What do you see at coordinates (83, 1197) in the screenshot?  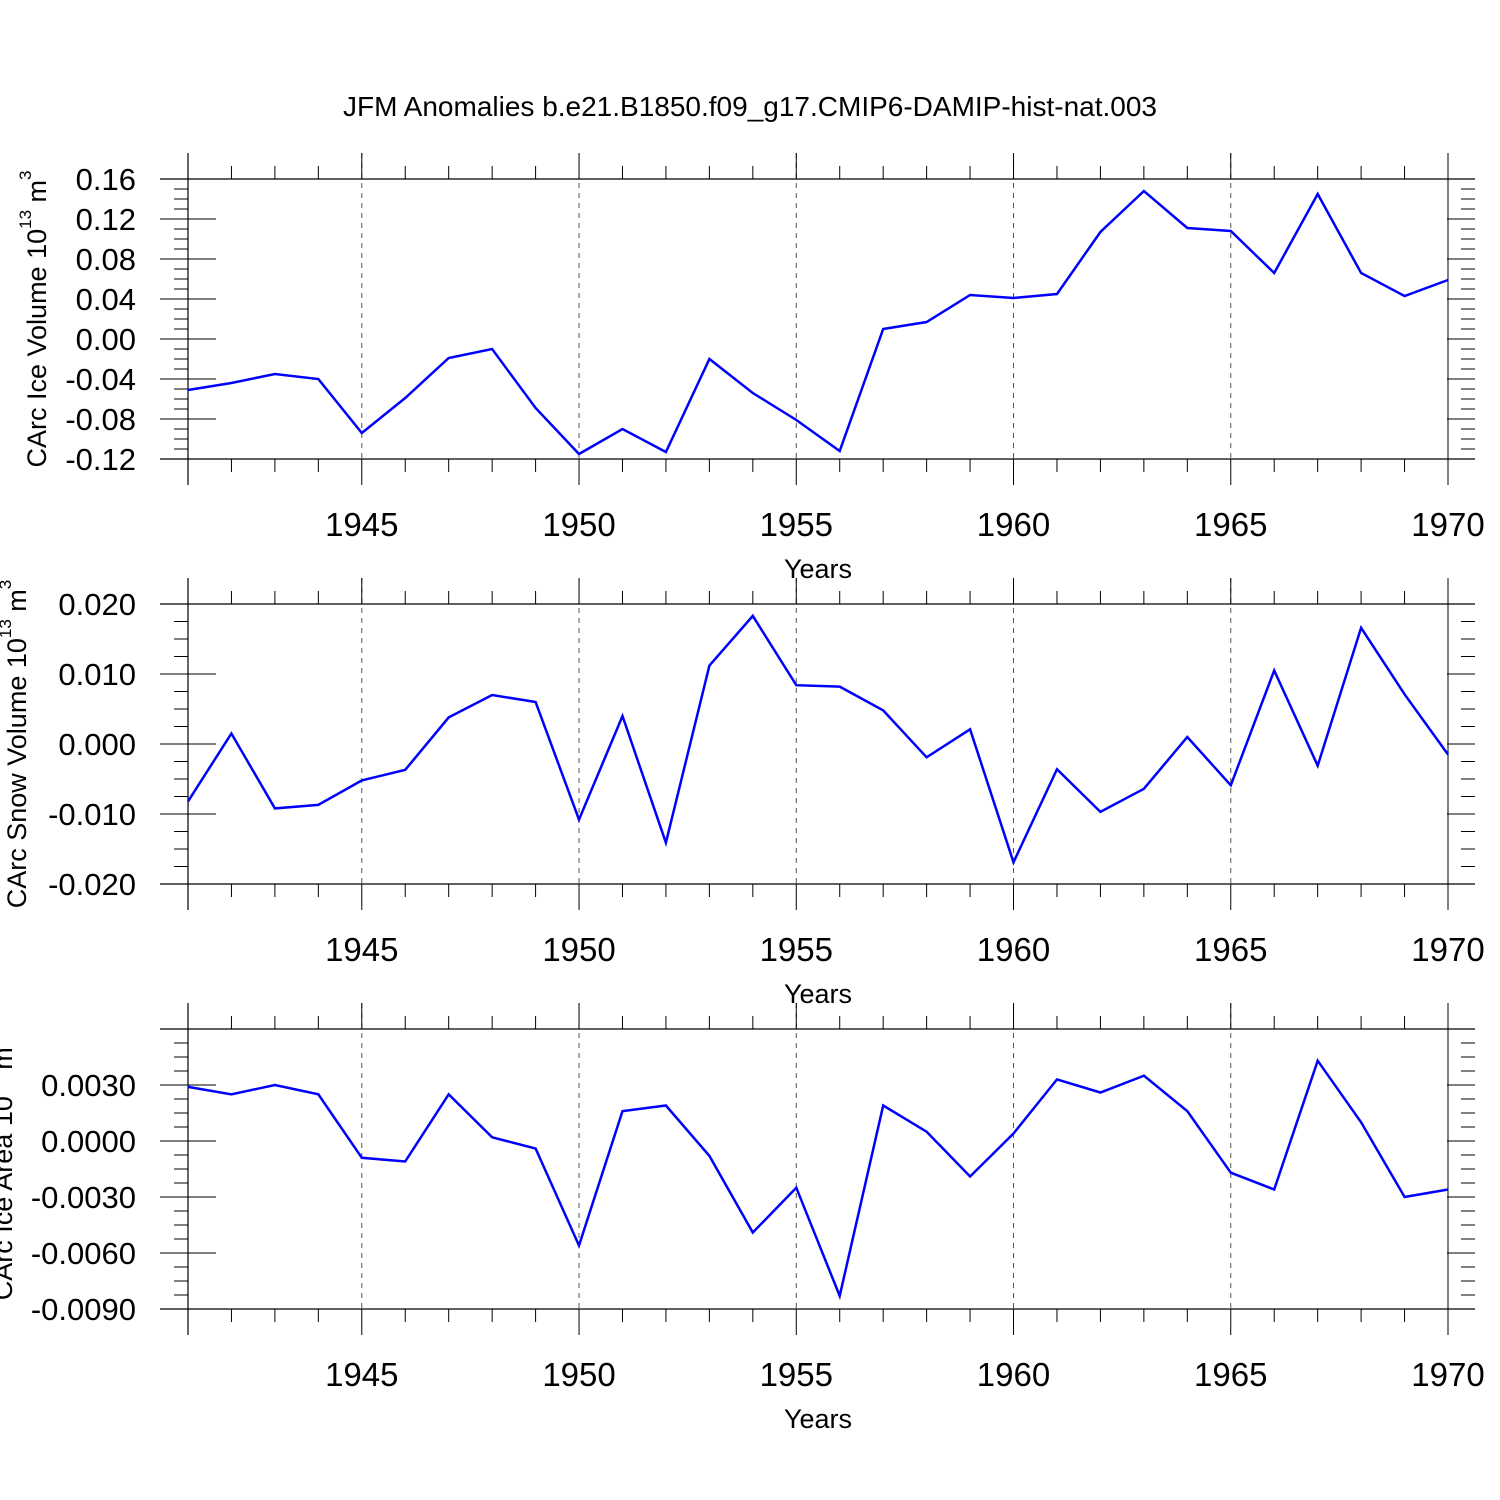 I see `y-tick-label: -0.0030` at bounding box center [83, 1197].